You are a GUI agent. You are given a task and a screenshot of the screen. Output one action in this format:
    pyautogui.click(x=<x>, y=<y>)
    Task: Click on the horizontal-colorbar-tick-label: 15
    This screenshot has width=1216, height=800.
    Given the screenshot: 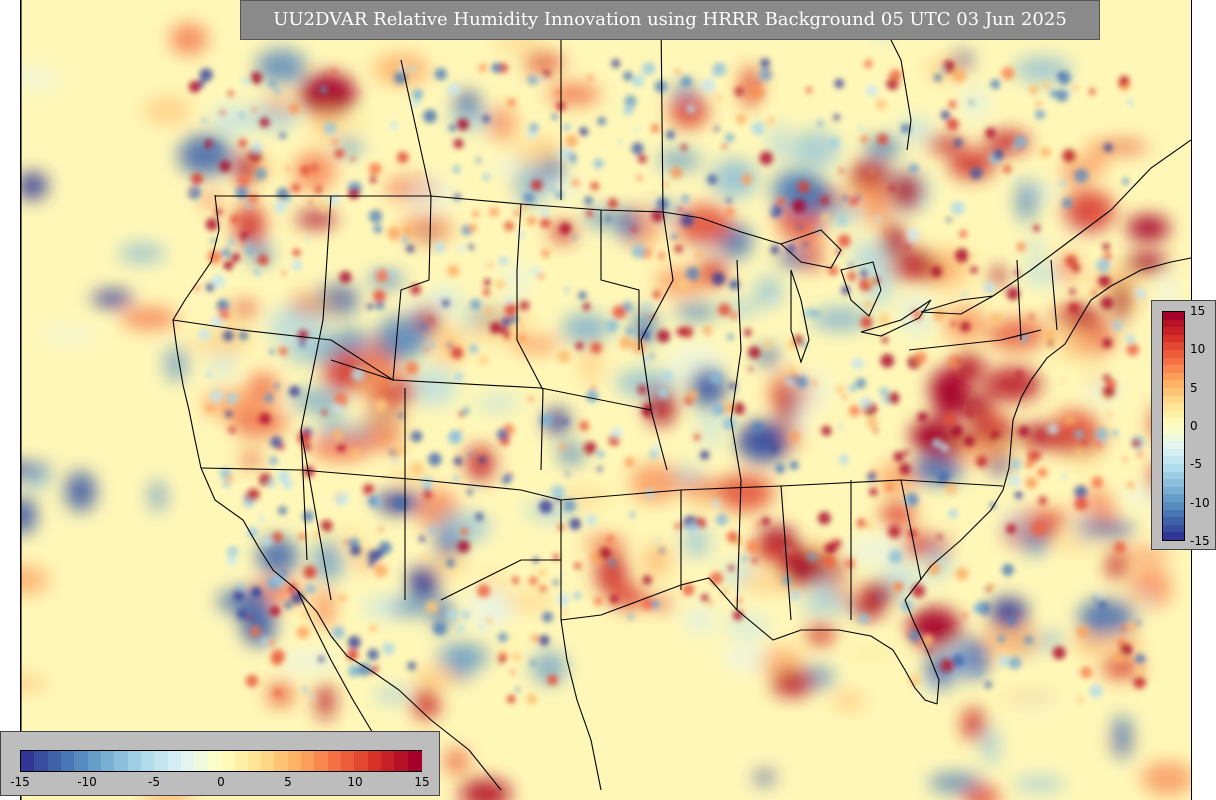 What is the action you would take?
    pyautogui.click(x=422, y=782)
    